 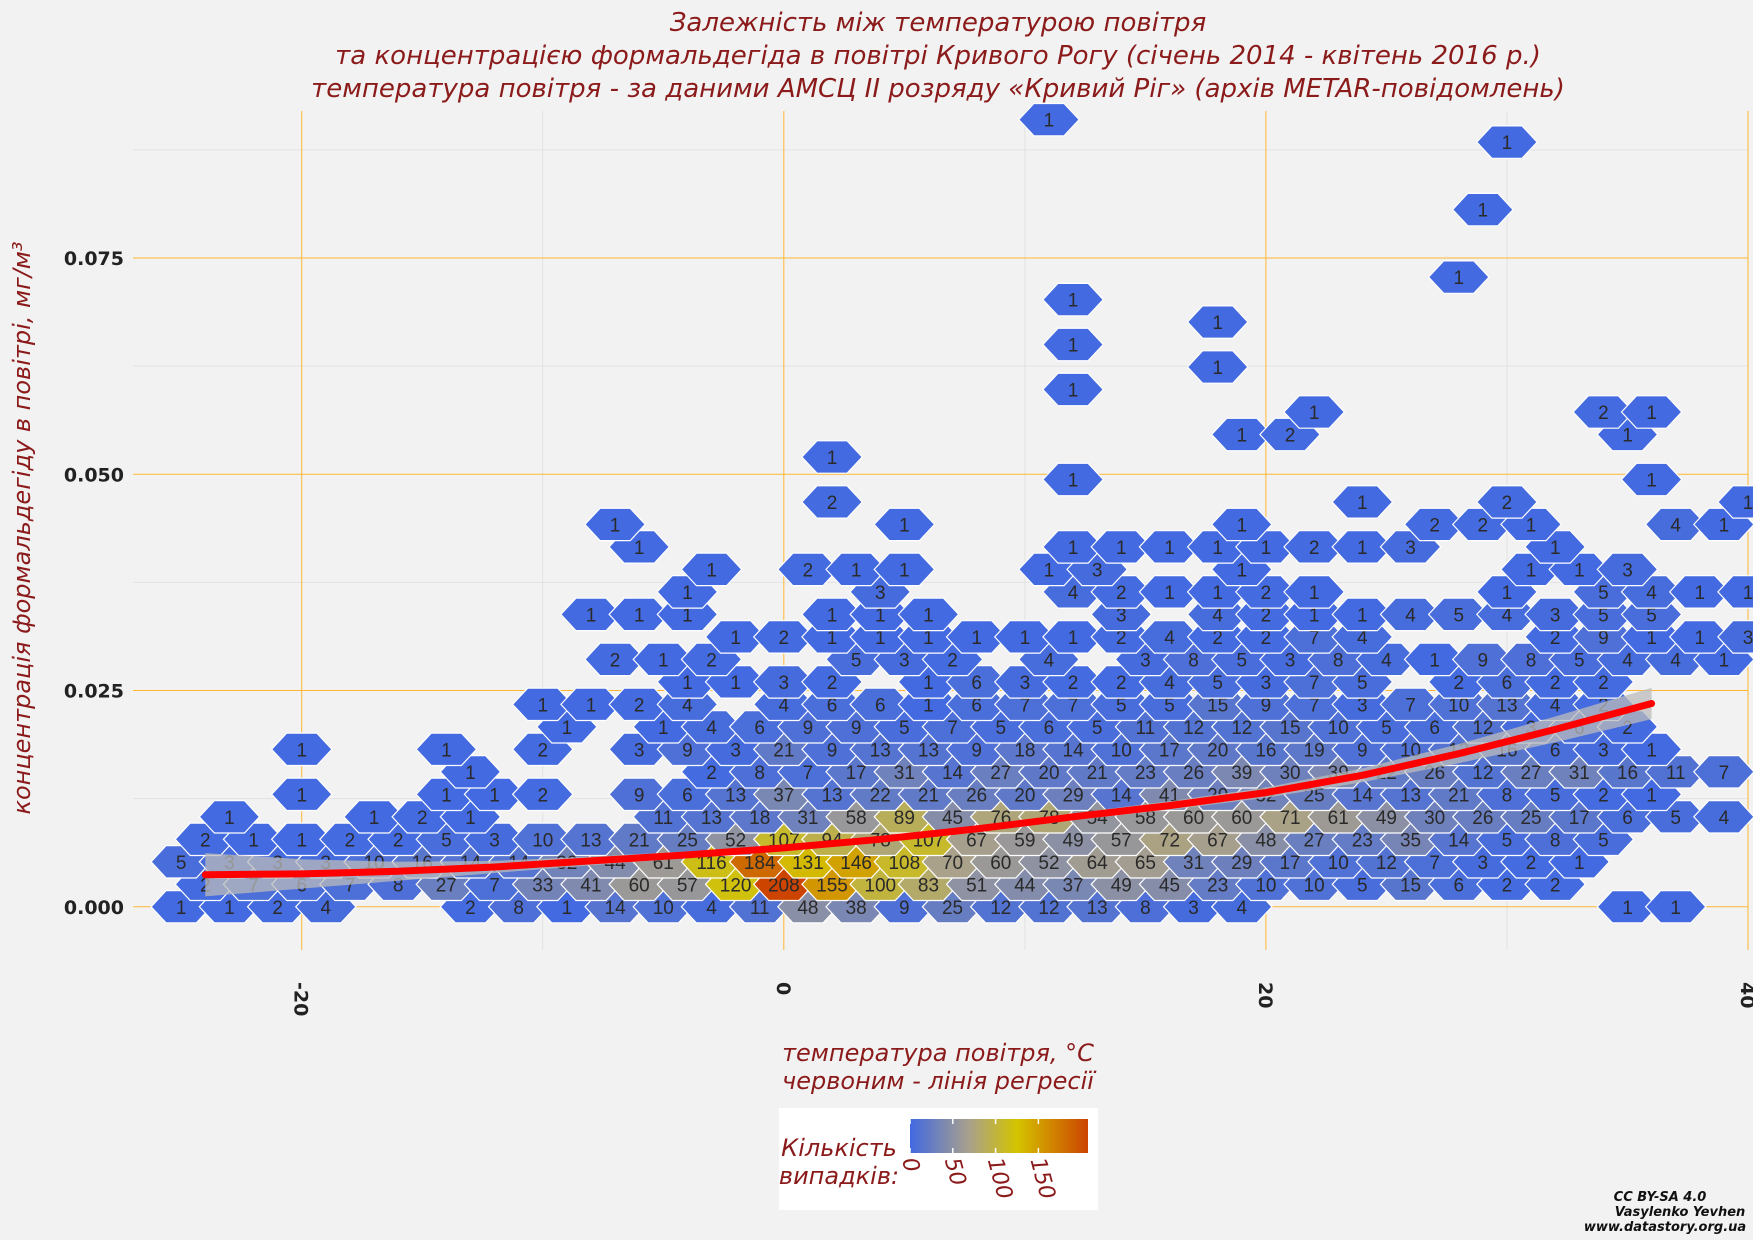 I want to click on hex-count-label: 31, so click(x=1579, y=773).